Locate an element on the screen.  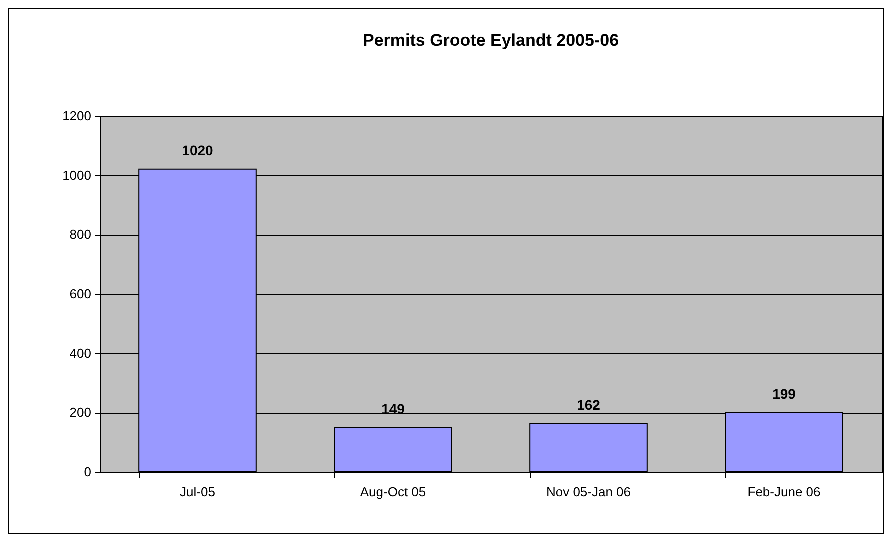
chart-title: Permits Groote Eylandt 2005-06 is located at coordinates (491, 40).